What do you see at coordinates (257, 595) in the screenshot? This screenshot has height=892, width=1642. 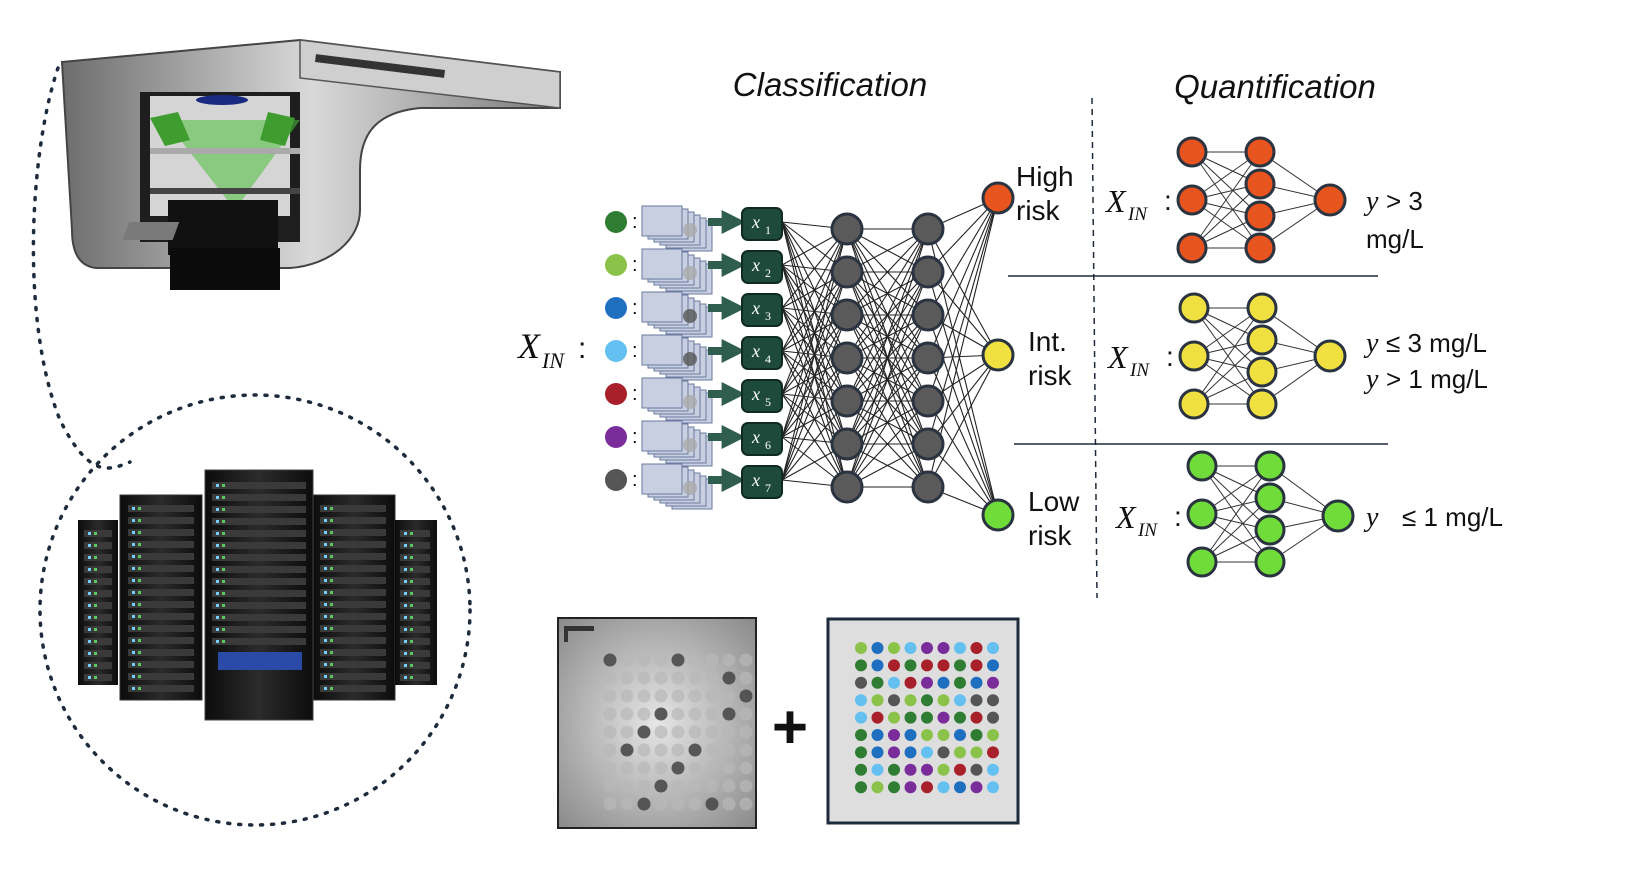 I see `server-rack-icon` at bounding box center [257, 595].